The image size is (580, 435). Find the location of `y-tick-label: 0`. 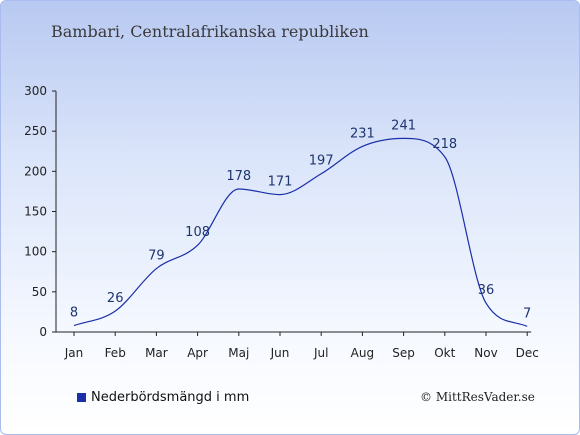

y-tick-label: 0 is located at coordinates (43, 332).